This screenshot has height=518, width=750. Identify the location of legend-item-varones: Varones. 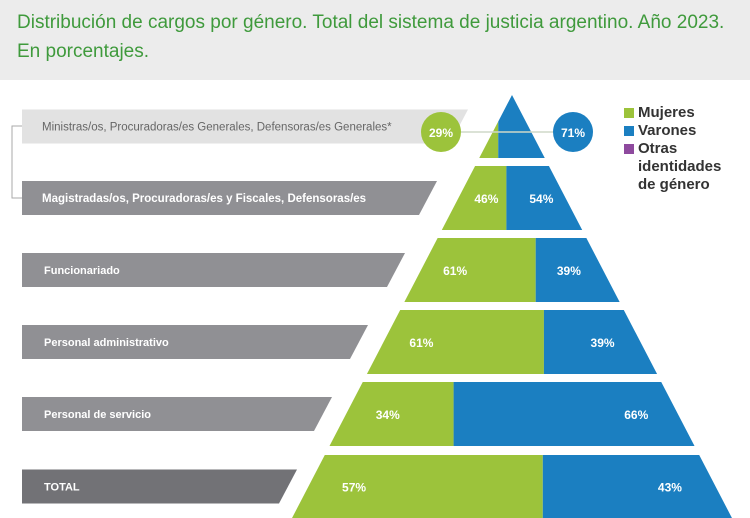
(678, 131).